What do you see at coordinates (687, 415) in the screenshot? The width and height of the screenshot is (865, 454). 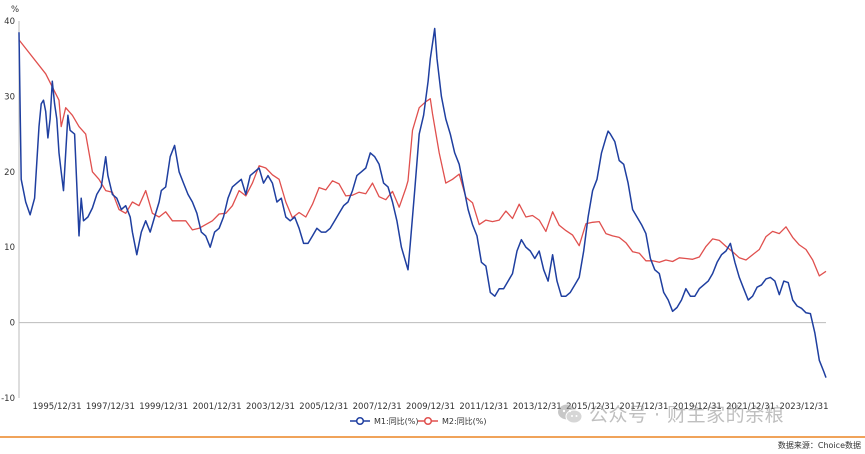 I see `watermark-text: 公众号 · 财主家的余粮` at bounding box center [687, 415].